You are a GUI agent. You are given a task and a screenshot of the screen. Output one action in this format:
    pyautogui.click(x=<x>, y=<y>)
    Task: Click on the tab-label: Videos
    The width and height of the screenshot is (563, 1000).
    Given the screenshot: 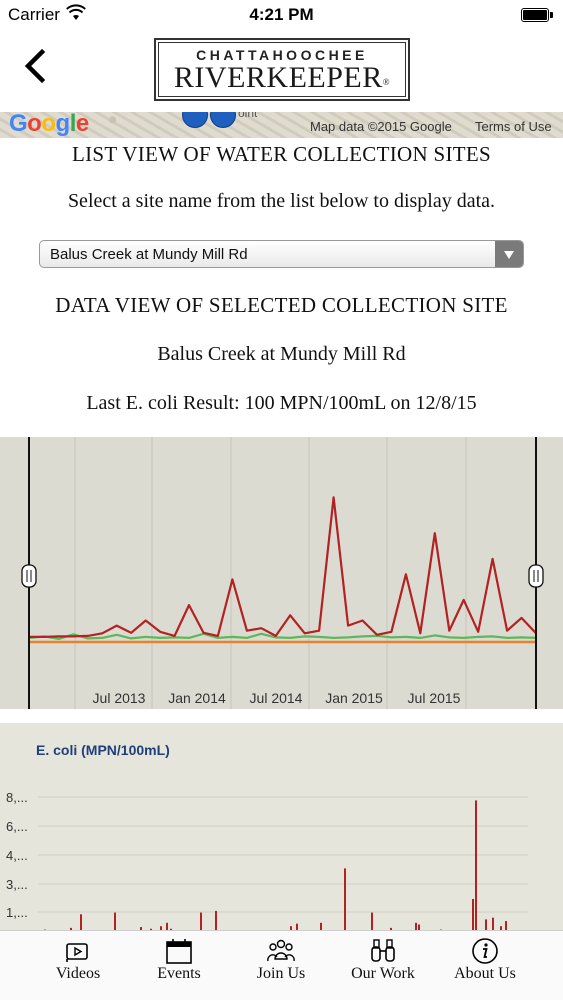 What is the action you would take?
    pyautogui.click(x=78, y=973)
    